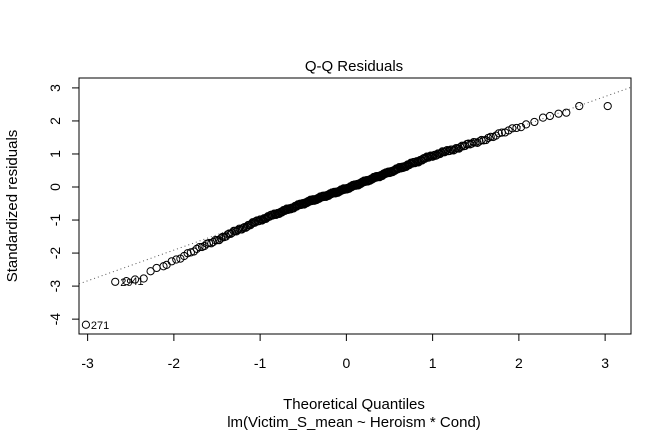 The width and height of the screenshot is (672, 432). What do you see at coordinates (55, 187) in the screenshot?
I see `y-tick-label: 0` at bounding box center [55, 187].